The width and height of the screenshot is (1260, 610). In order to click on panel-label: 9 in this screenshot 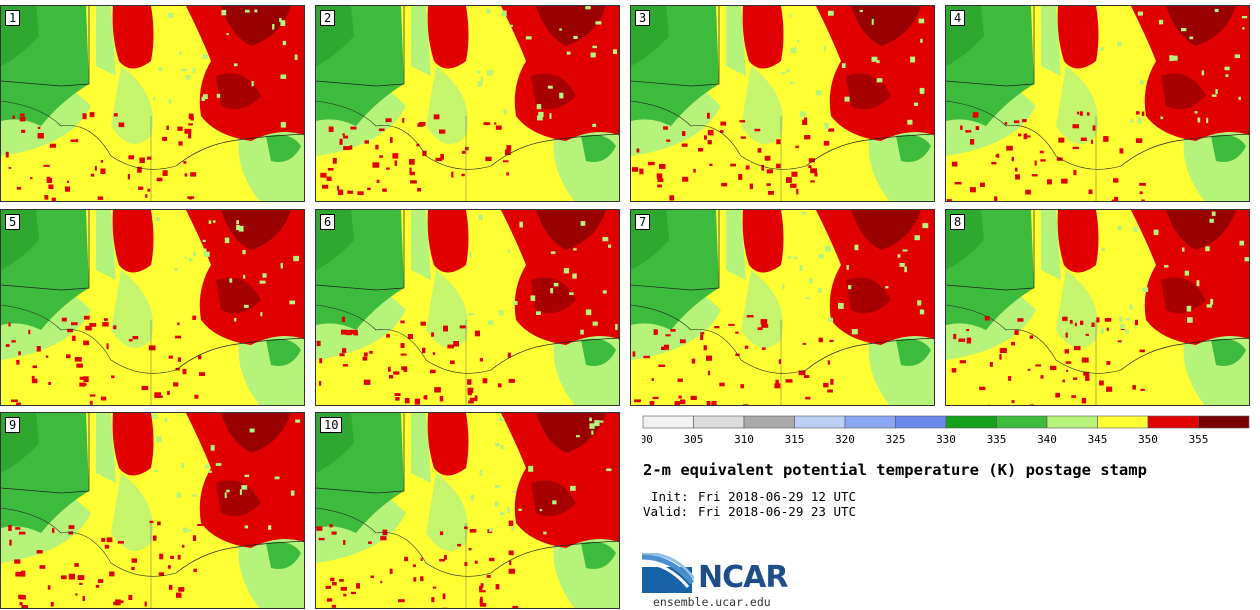, I will do `click(13, 425)`.